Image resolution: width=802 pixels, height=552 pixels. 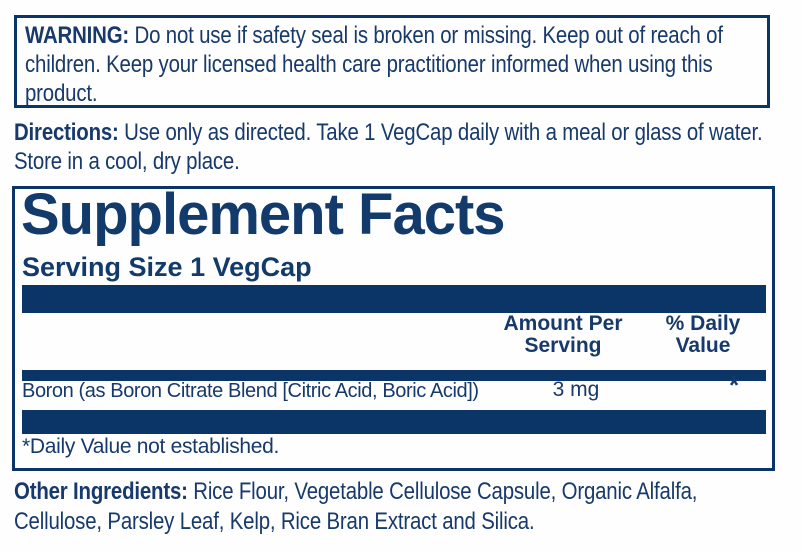 What do you see at coordinates (101, 491) in the screenshot?
I see `other-ingredients-label: Other Ingredients:` at bounding box center [101, 491].